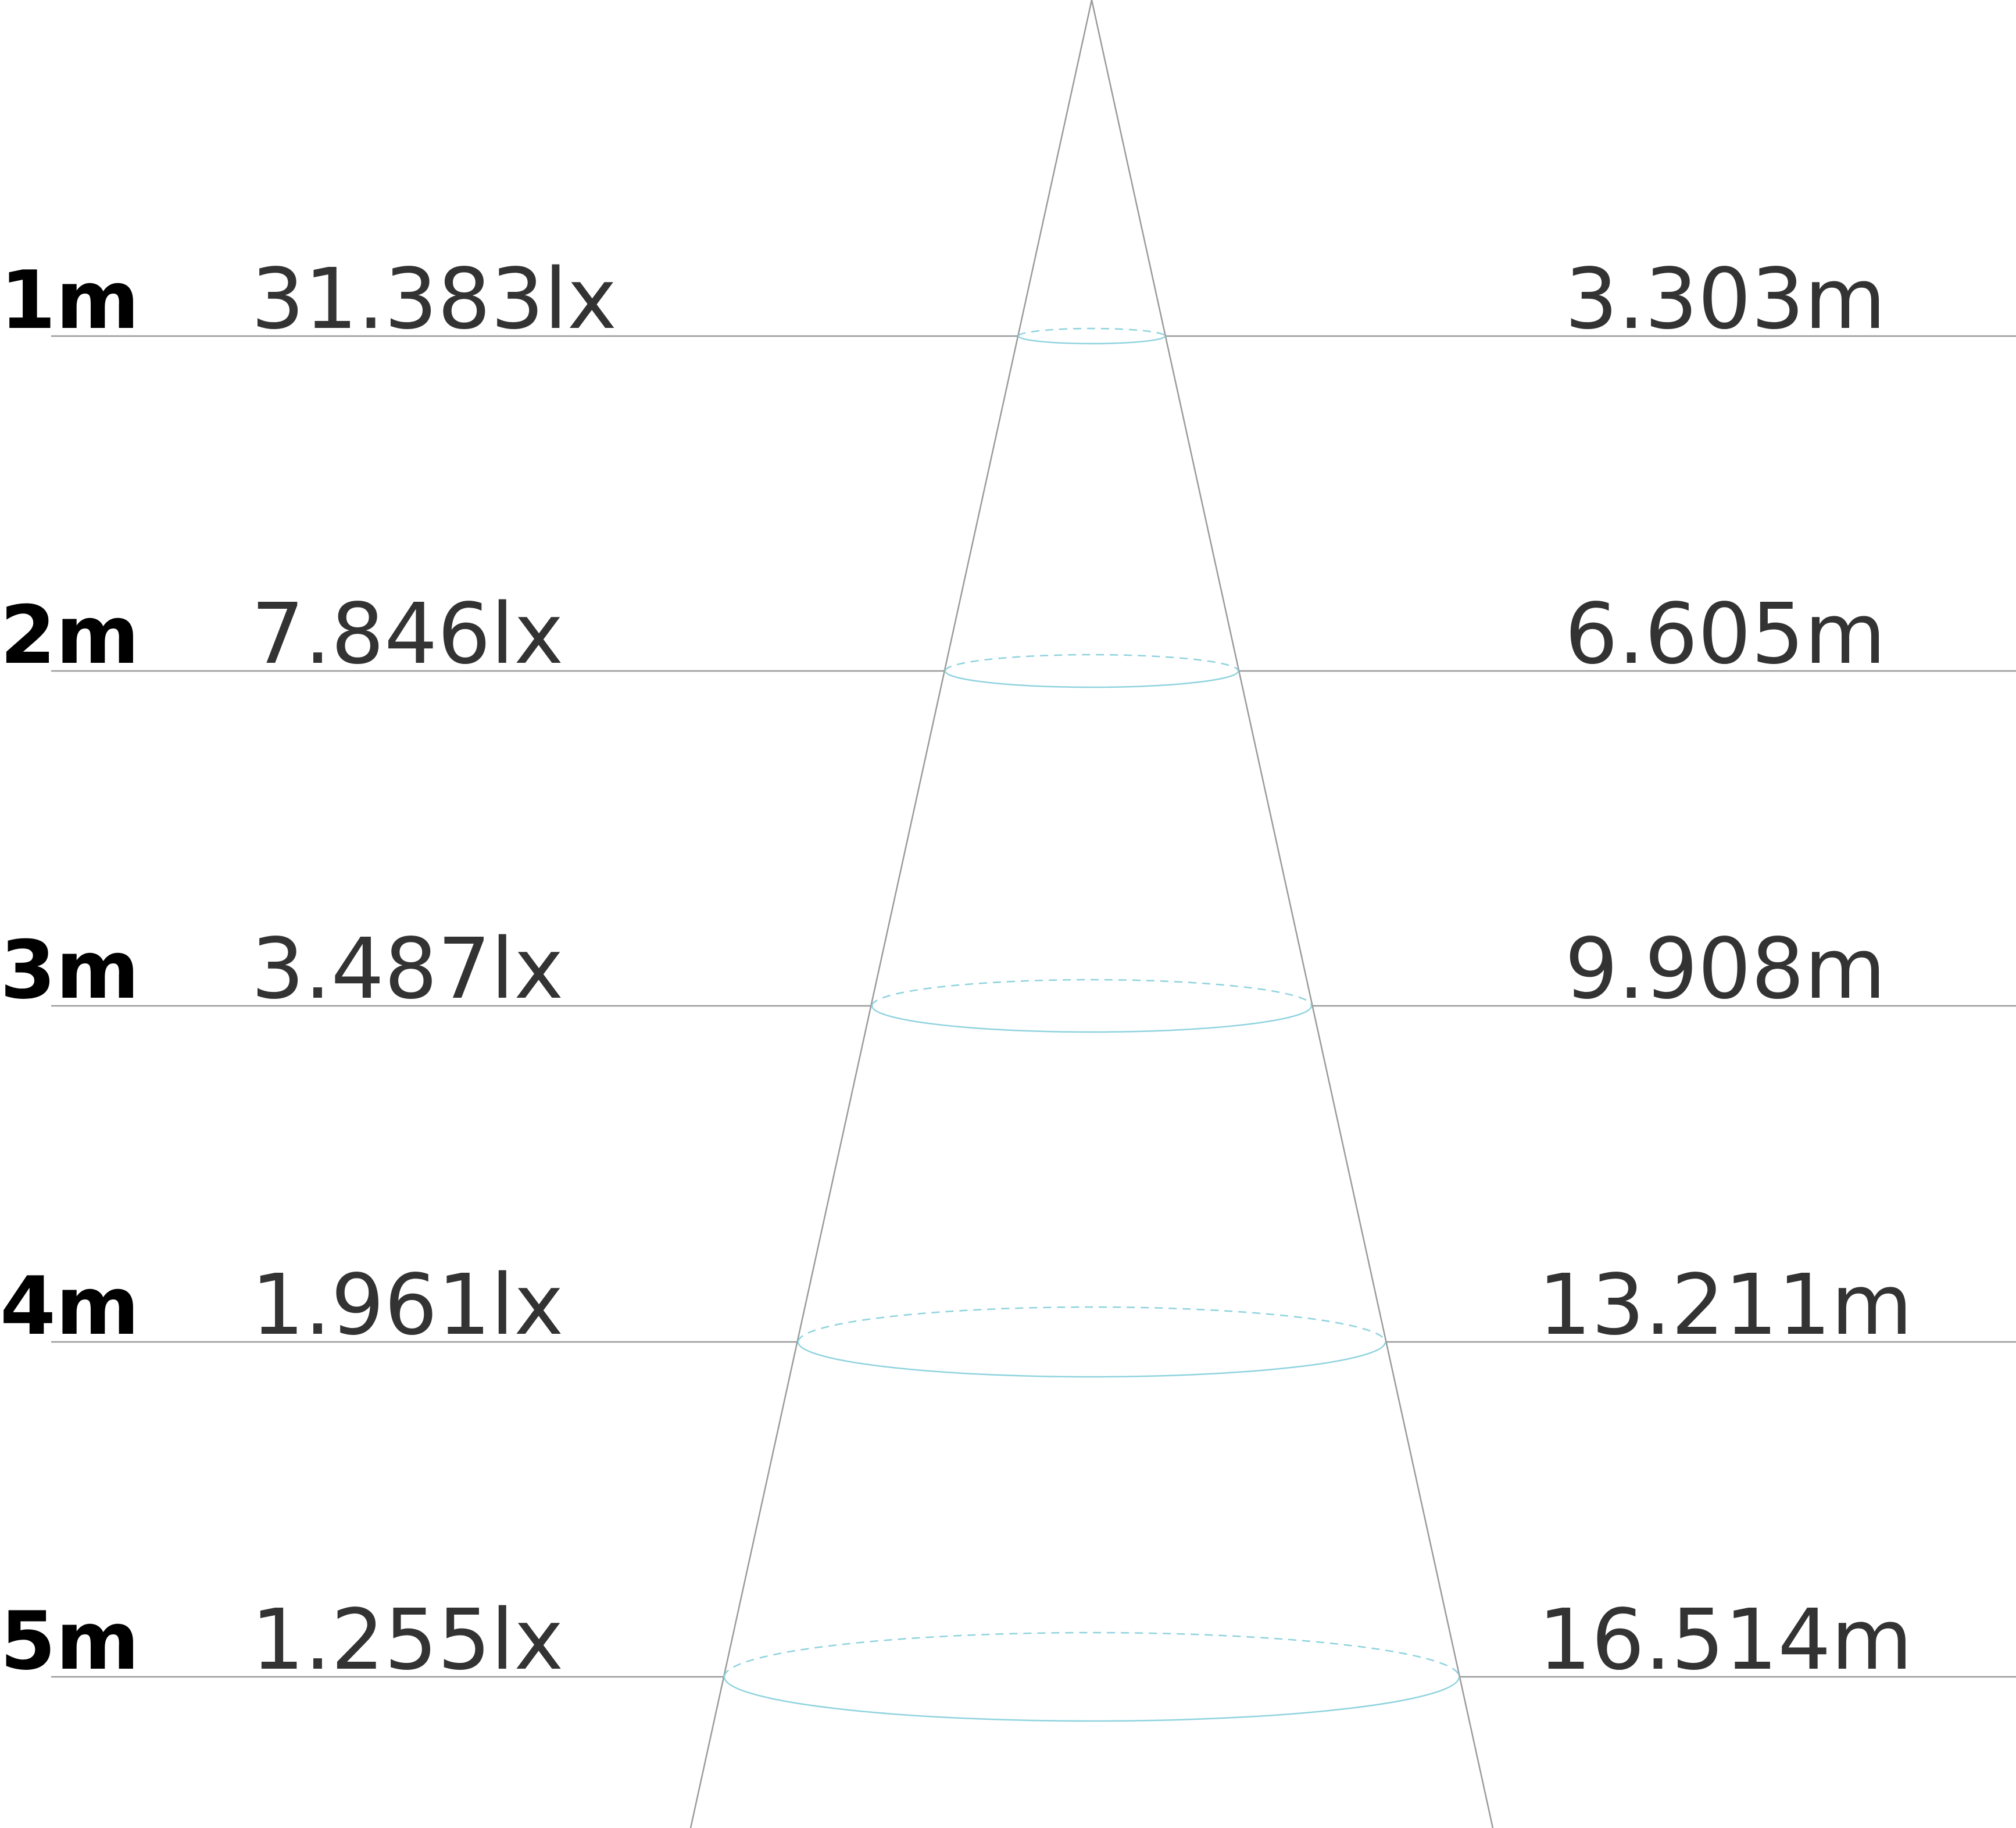 This screenshot has height=1828, width=2016. I want to click on distance-label-2m: 2m, so click(70, 635).